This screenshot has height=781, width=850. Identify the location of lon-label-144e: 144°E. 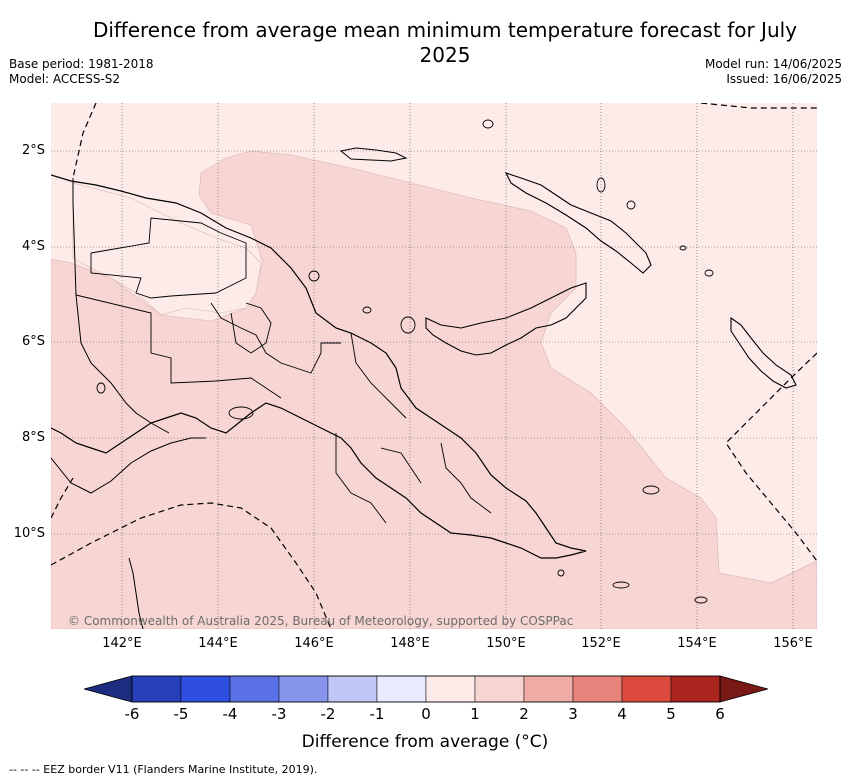
(218, 643).